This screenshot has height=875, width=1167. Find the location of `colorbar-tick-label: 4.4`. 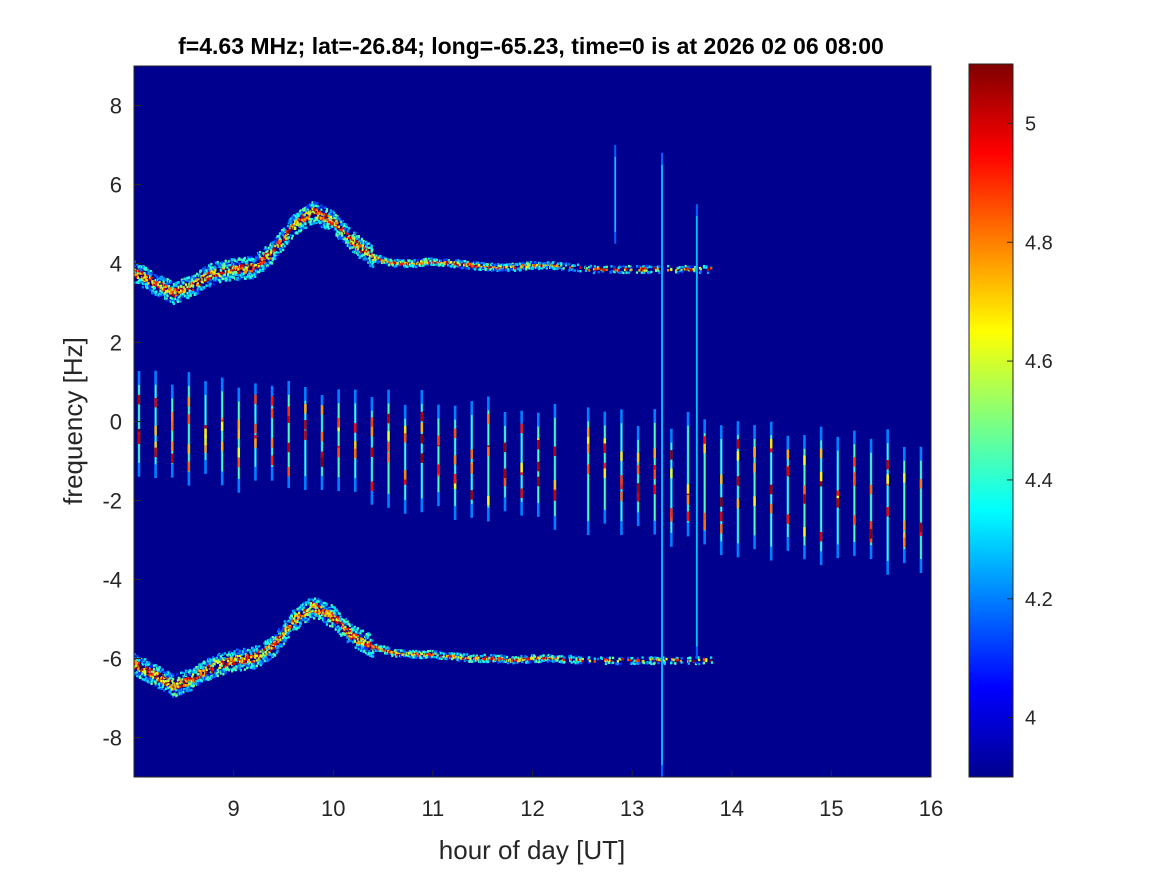

colorbar-tick-label: 4.4 is located at coordinates (1039, 481).